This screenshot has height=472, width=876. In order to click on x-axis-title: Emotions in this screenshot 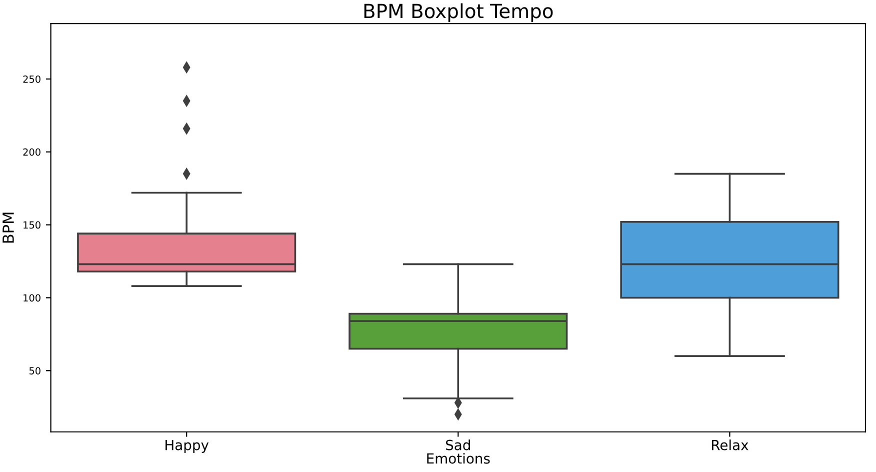, I will do `click(458, 458)`.